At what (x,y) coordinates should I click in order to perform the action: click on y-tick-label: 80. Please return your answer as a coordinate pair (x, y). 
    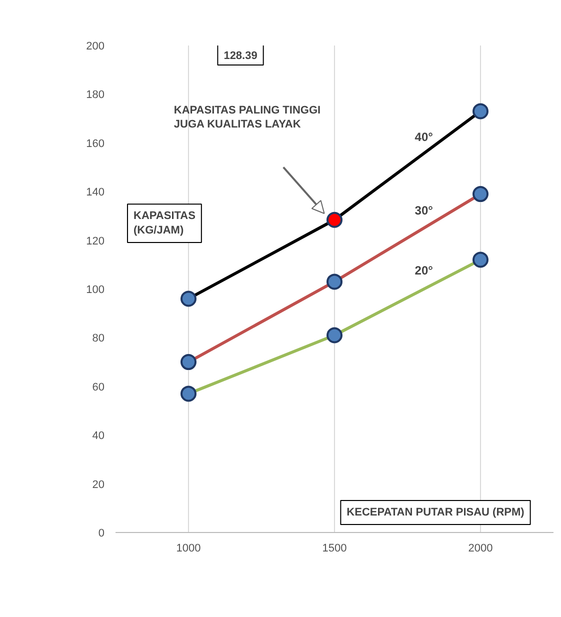
    Looking at the image, I should click on (98, 338).